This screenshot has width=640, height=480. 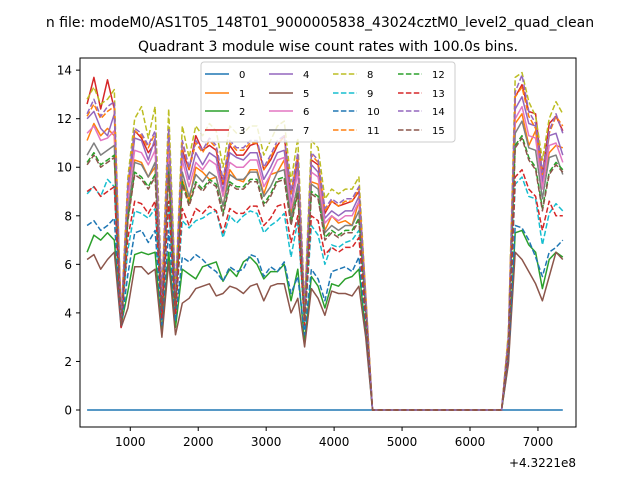 What do you see at coordinates (328, 102) in the screenshot?
I see `legend-frame` at bounding box center [328, 102].